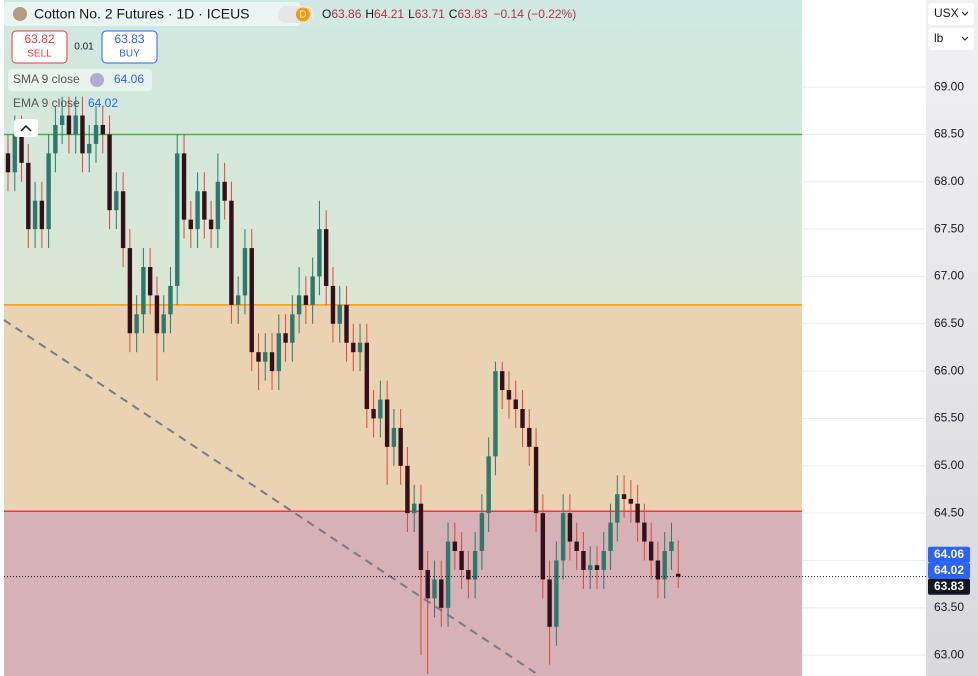  Describe the element at coordinates (39, 47) in the screenshot. I see `sell-button` at that location.